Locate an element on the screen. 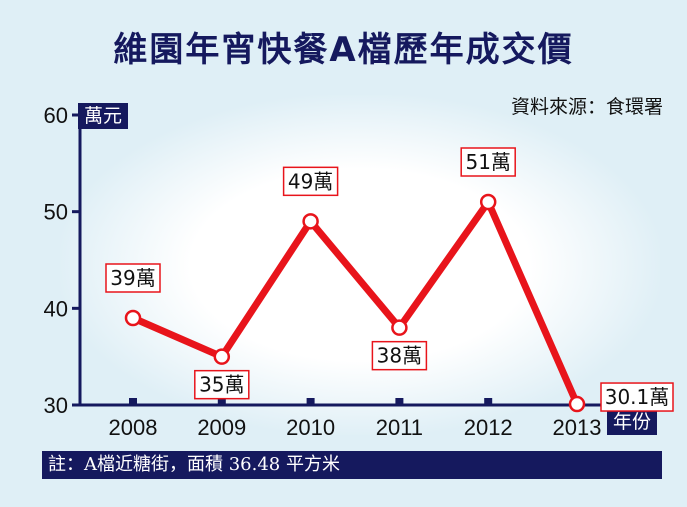 Image resolution: width=687 pixels, height=507 pixels. data-label: 49萬 is located at coordinates (310, 181).